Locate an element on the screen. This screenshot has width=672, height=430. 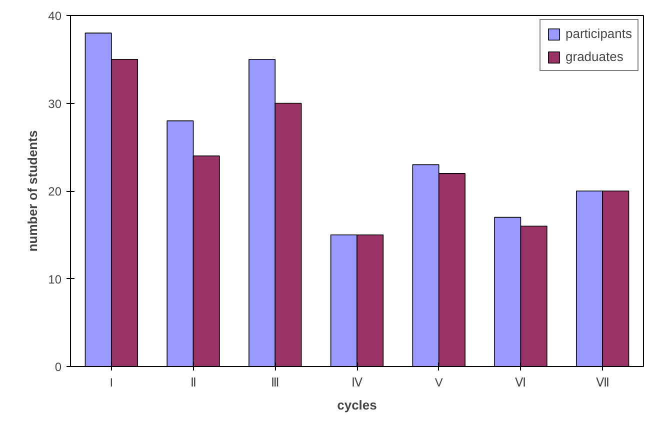
y-tick-label: 0 is located at coordinates (58, 367).